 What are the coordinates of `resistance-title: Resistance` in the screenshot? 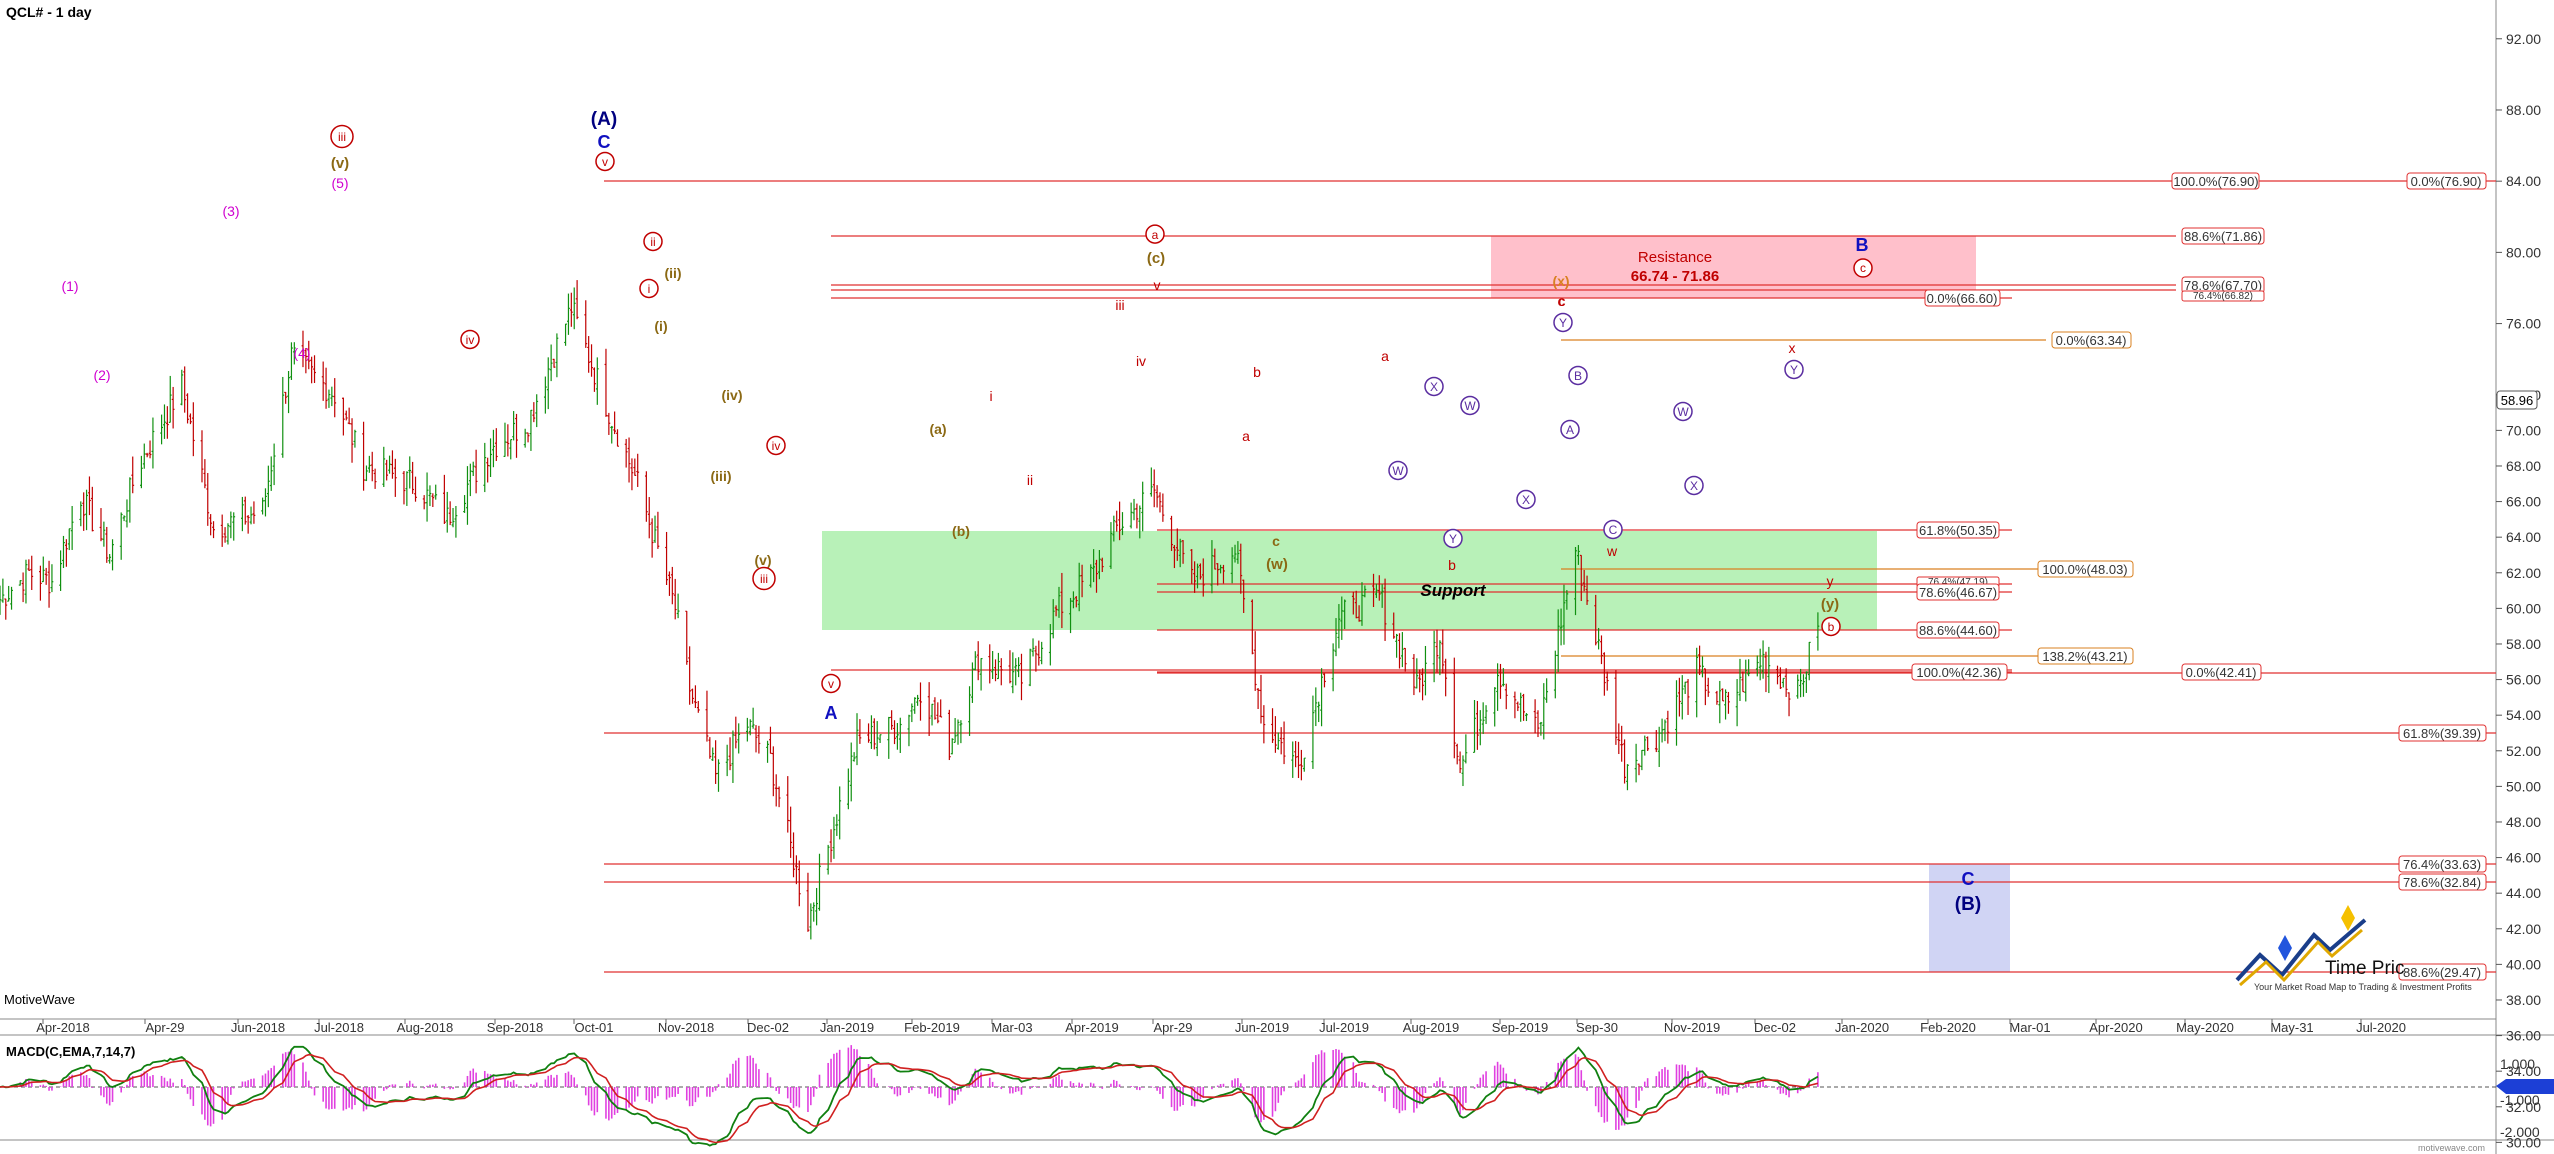 It's located at (1675, 257).